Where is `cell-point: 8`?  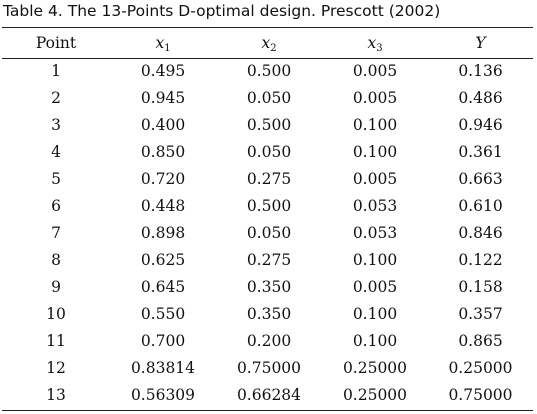
cell-point: 8 is located at coordinates (56, 260).